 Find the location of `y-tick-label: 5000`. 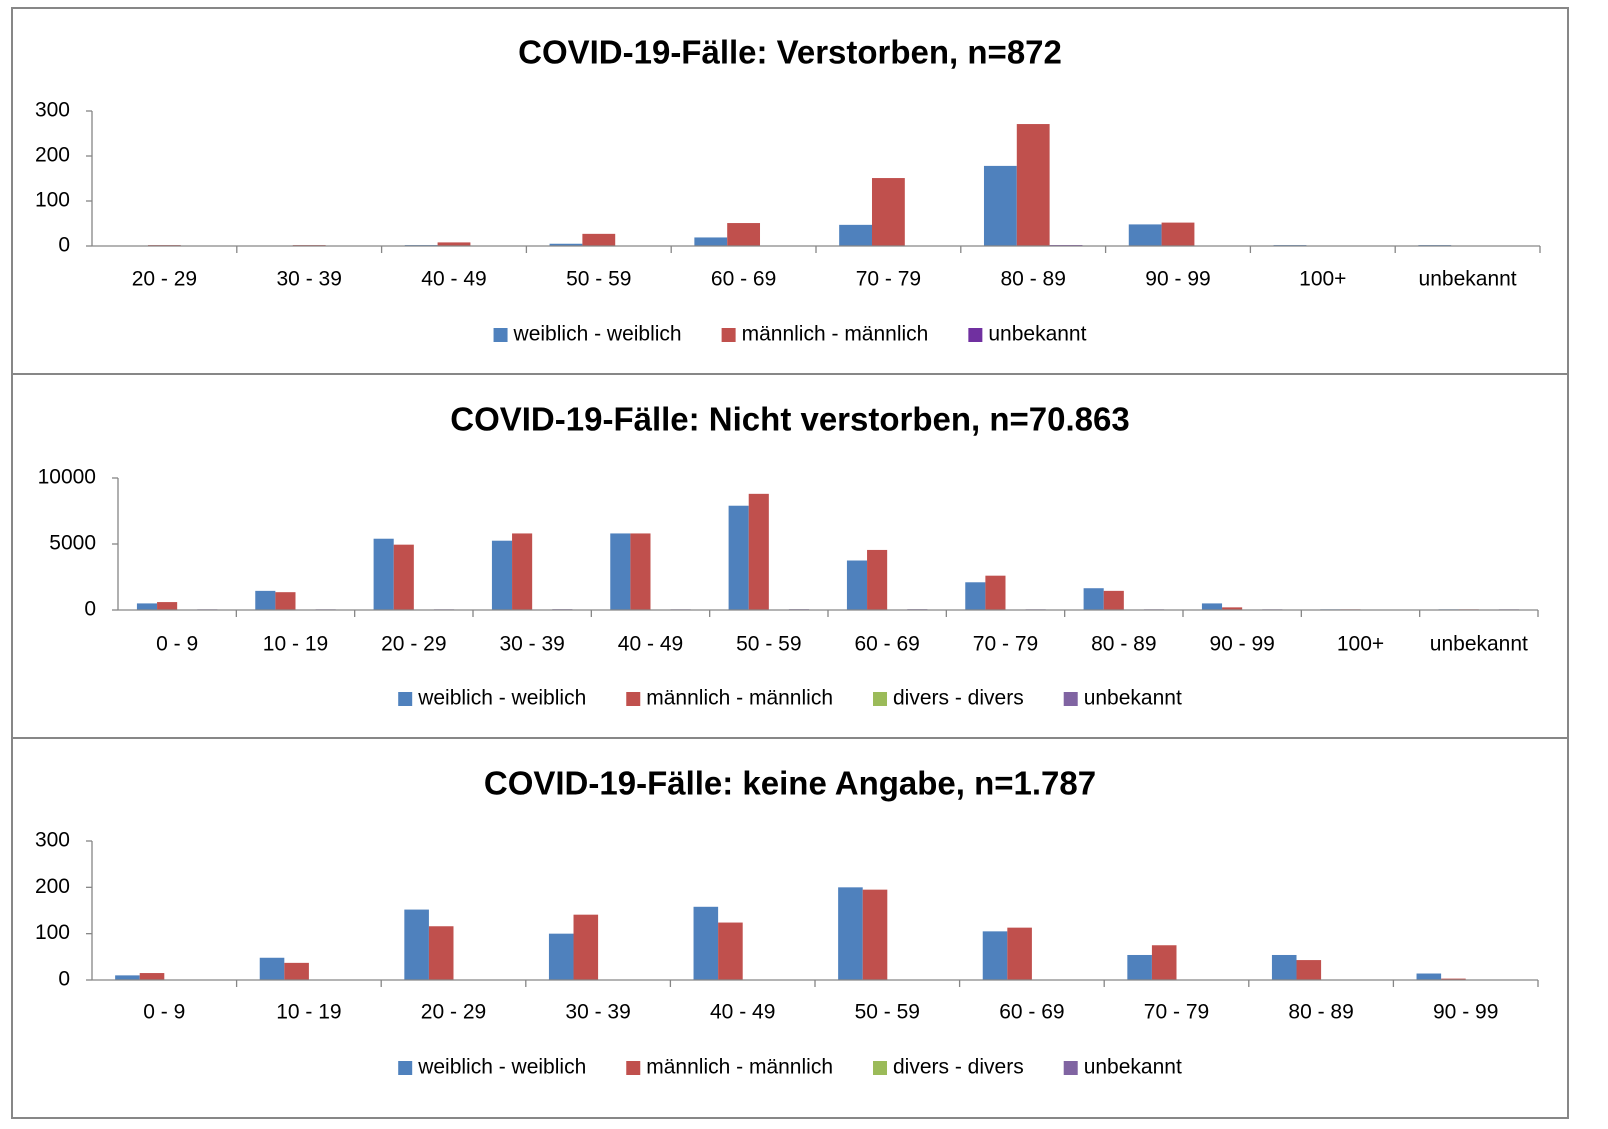

y-tick-label: 5000 is located at coordinates (72, 543).